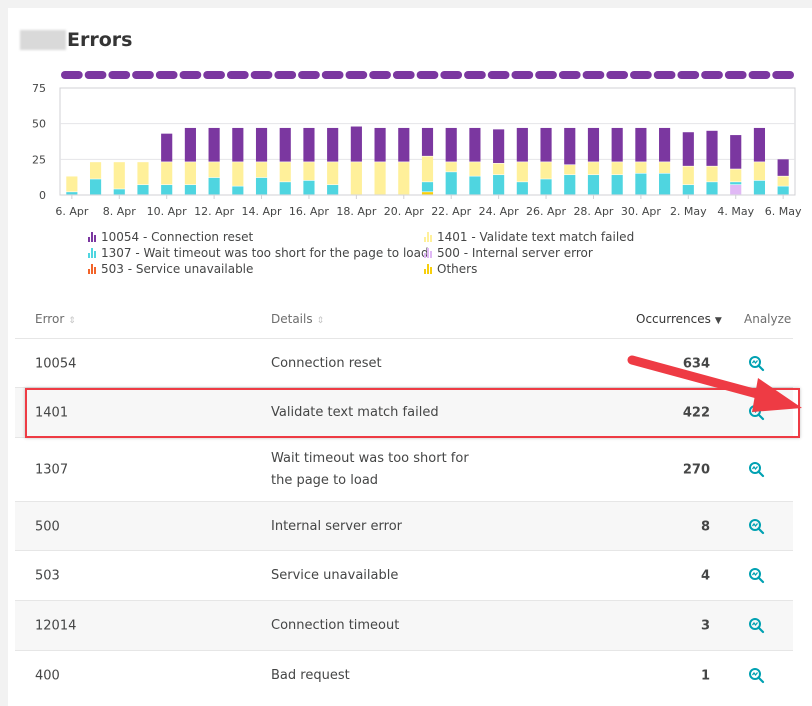 The width and height of the screenshot is (812, 706). Describe the element at coordinates (499, 211) in the screenshot. I see `x-tick-label: 24. Apr` at that location.